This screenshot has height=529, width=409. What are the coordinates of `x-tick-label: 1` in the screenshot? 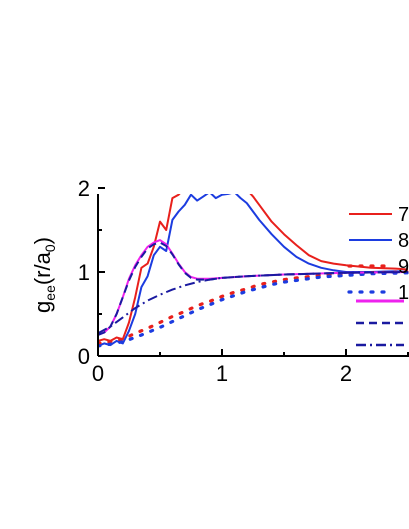 It's located at (222, 373).